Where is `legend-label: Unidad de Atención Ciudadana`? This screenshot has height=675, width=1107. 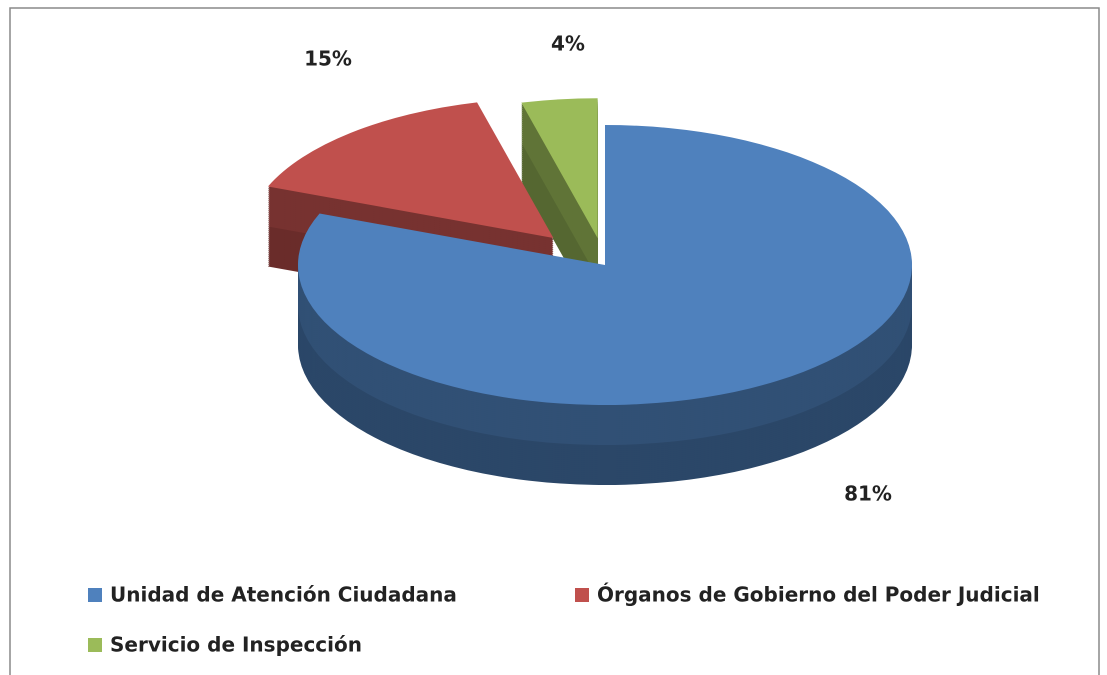
legend-label: Unidad de Atención Ciudadana is located at coordinates (283, 595).